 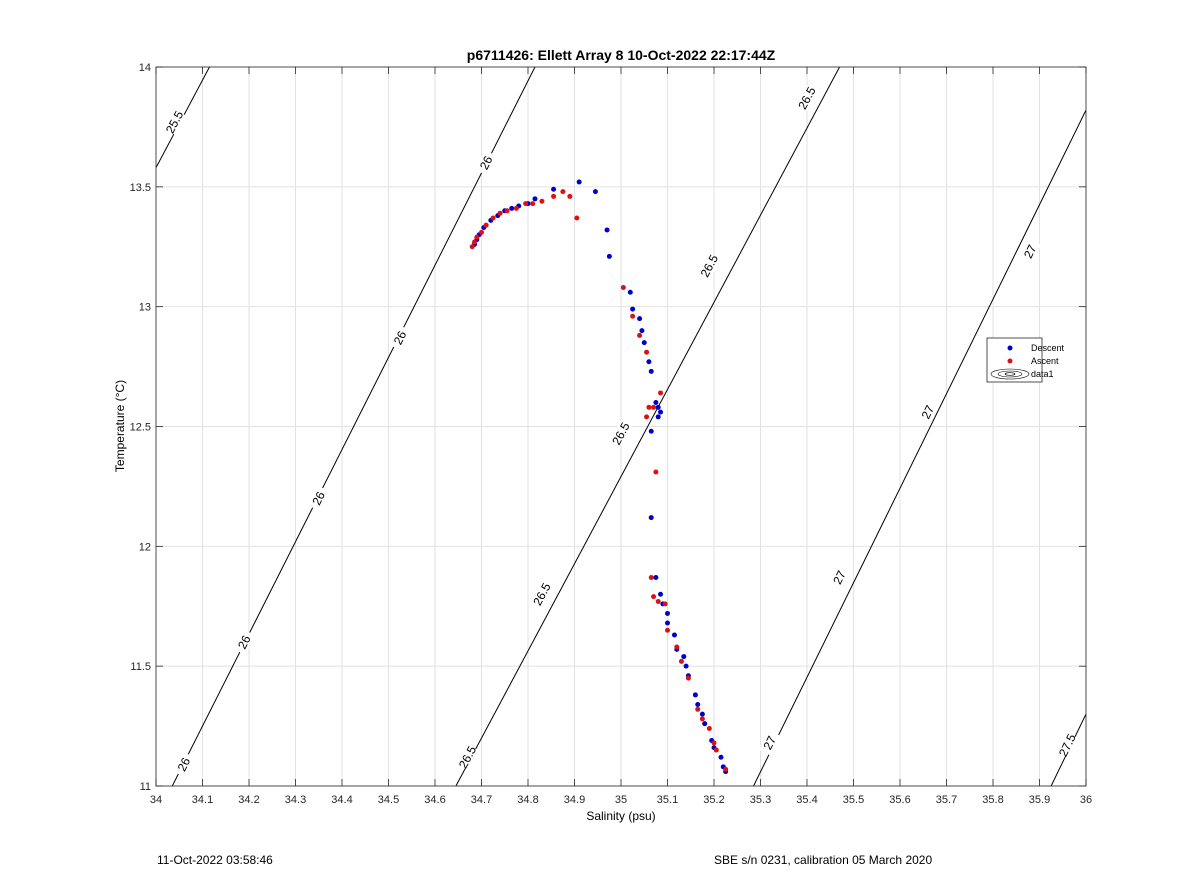 I want to click on y-tick-label: 13, so click(x=145, y=308).